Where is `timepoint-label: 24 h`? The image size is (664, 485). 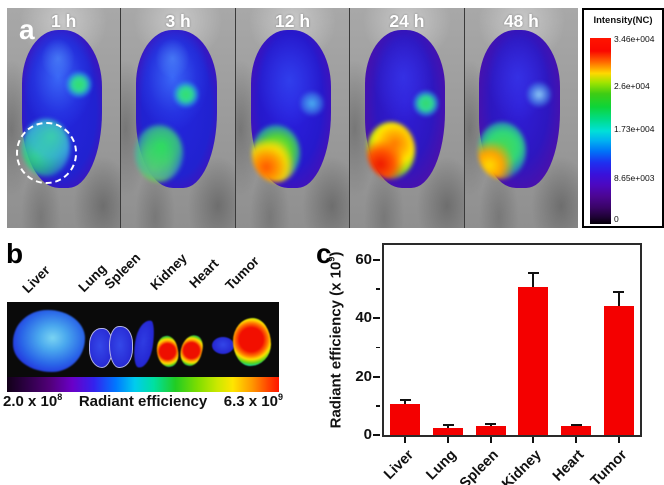
timepoint-label: 24 h is located at coordinates (407, 21).